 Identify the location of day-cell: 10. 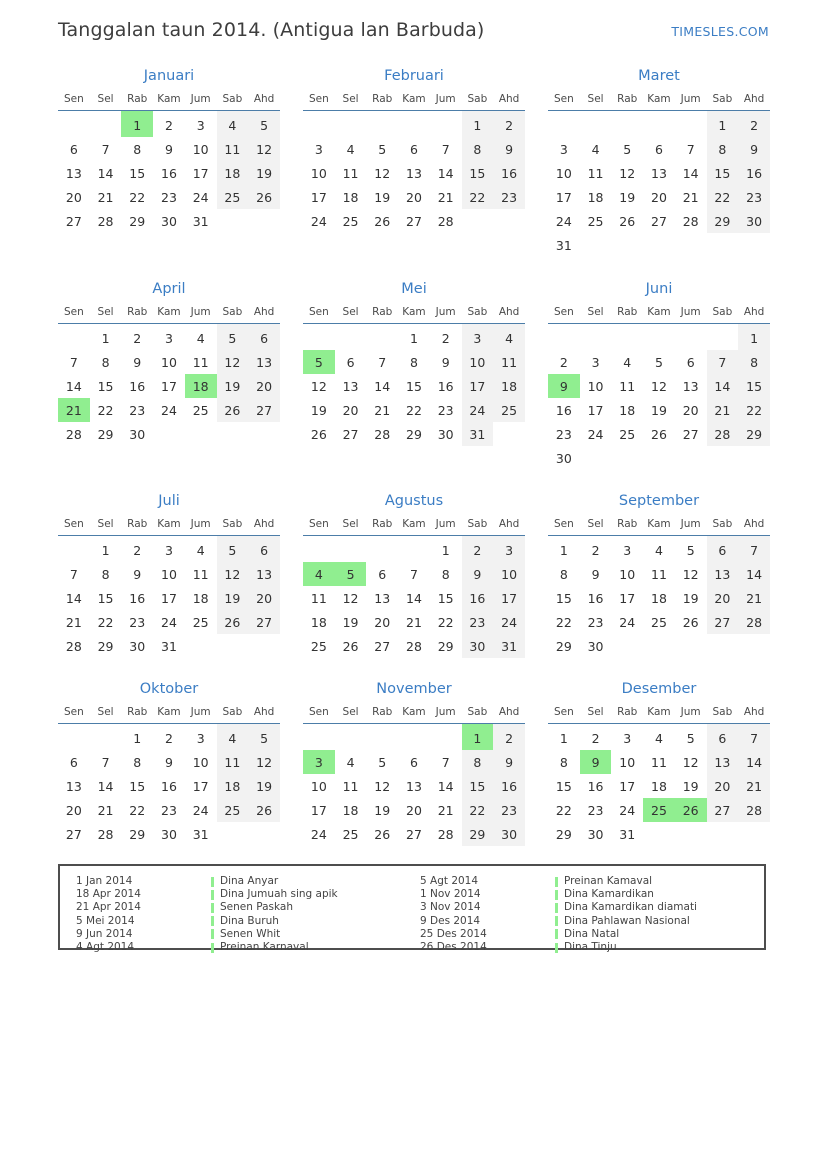
(169, 362).